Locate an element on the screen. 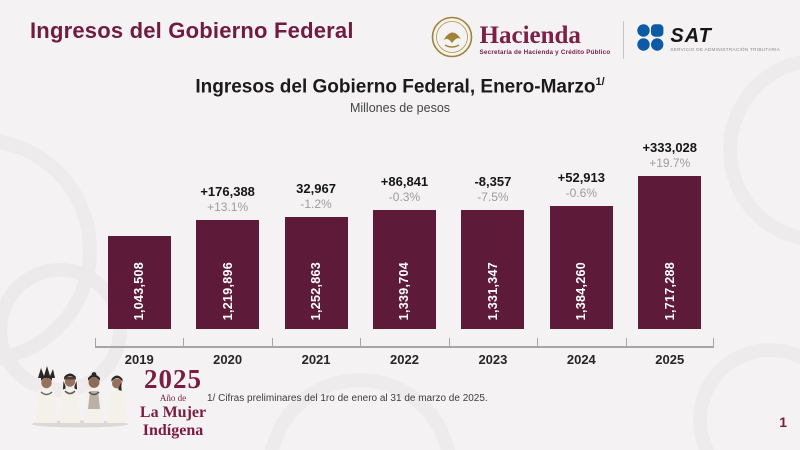 The image size is (800, 450). bar-slot: +176,388 +13.1% 1,219,896 is located at coordinates (227, 228).